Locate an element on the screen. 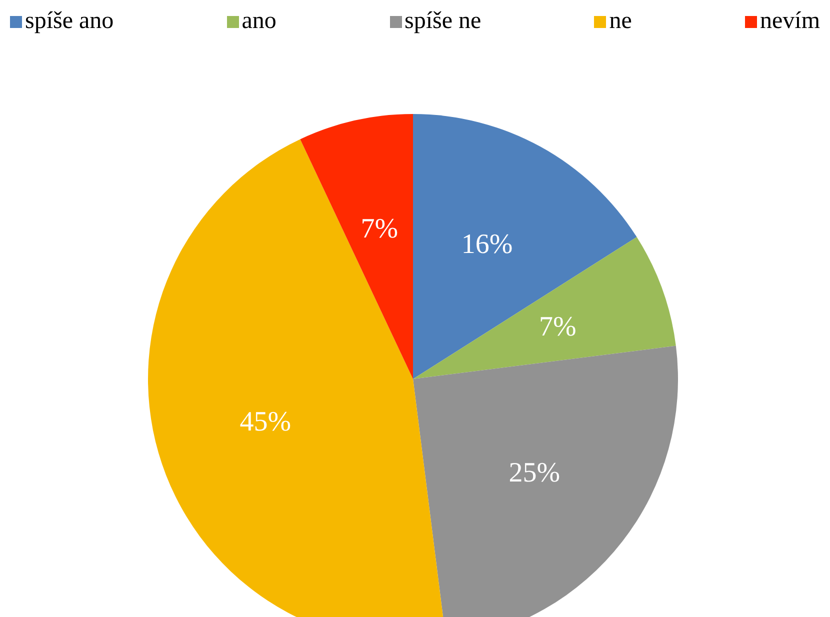  legend-label: nevím is located at coordinates (789, 21).